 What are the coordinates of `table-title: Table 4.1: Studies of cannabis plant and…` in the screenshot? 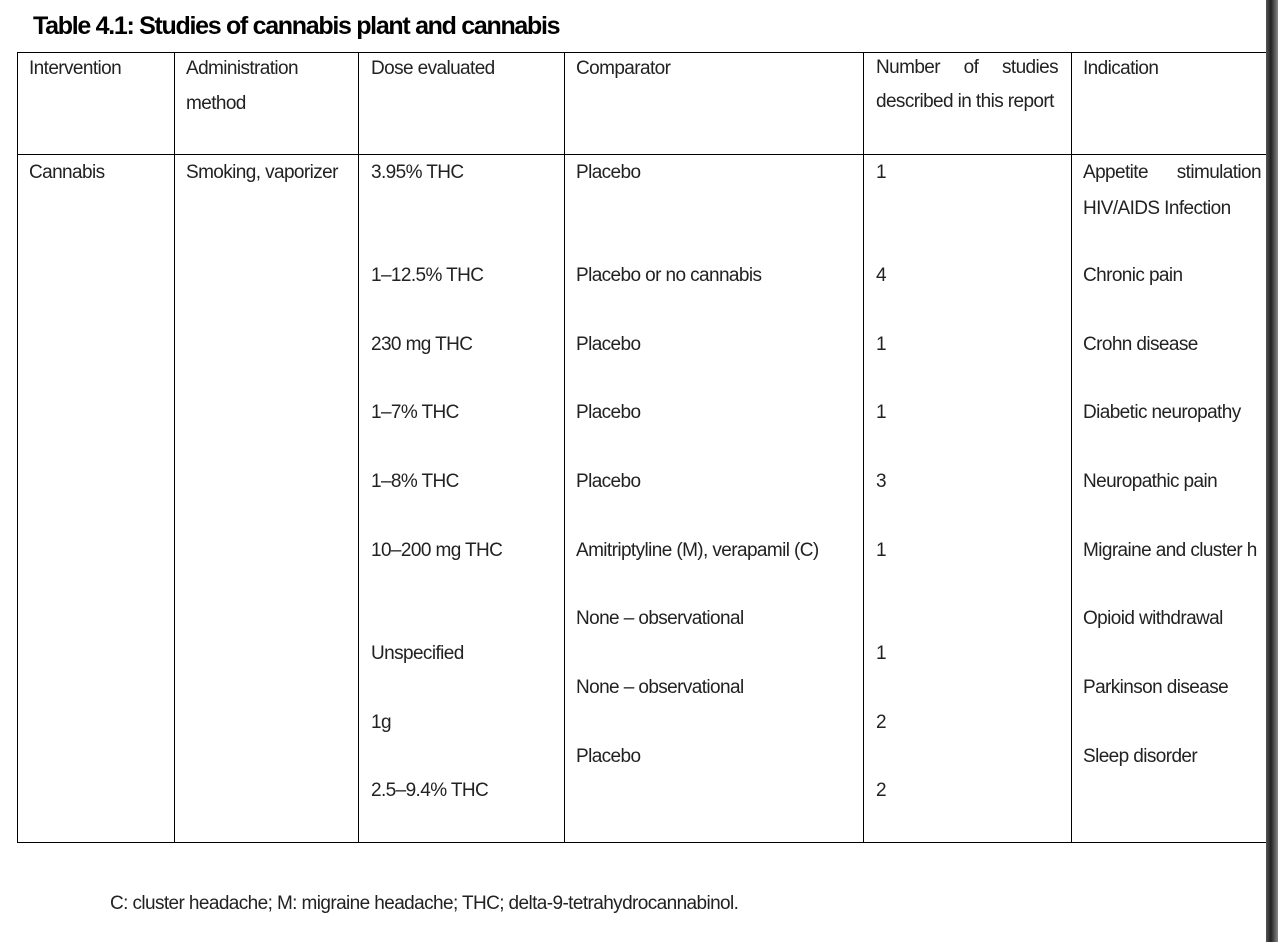 It's located at (297, 26).